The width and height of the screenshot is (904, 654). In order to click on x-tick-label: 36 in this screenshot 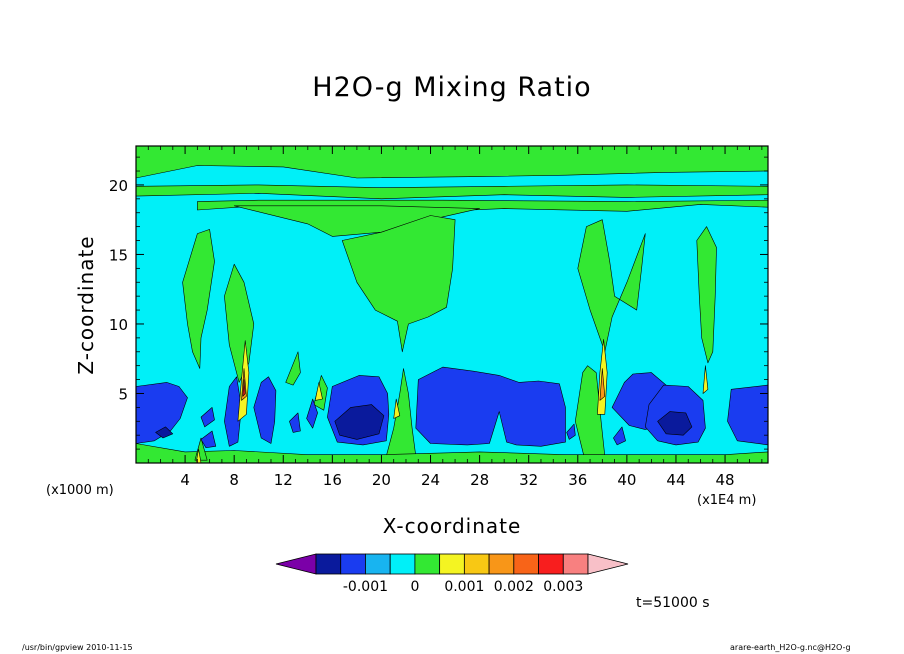, I will do `click(577, 480)`.